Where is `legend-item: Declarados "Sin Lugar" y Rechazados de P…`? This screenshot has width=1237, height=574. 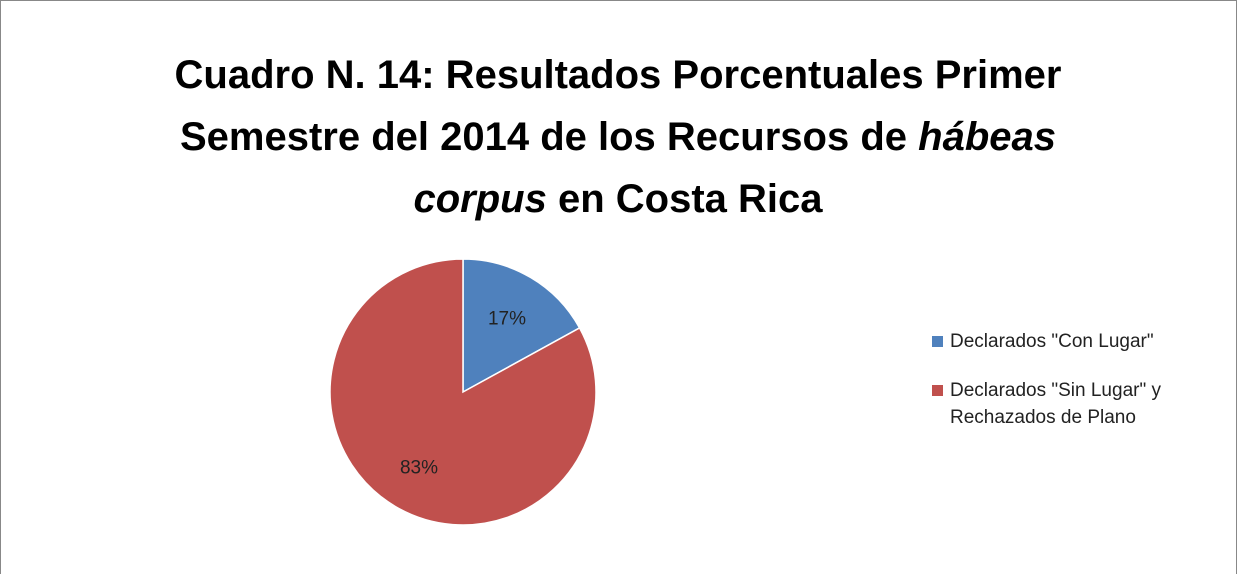 legend-item: Declarados "Sin Lugar" y Rechazados de P… is located at coordinates (1077, 404).